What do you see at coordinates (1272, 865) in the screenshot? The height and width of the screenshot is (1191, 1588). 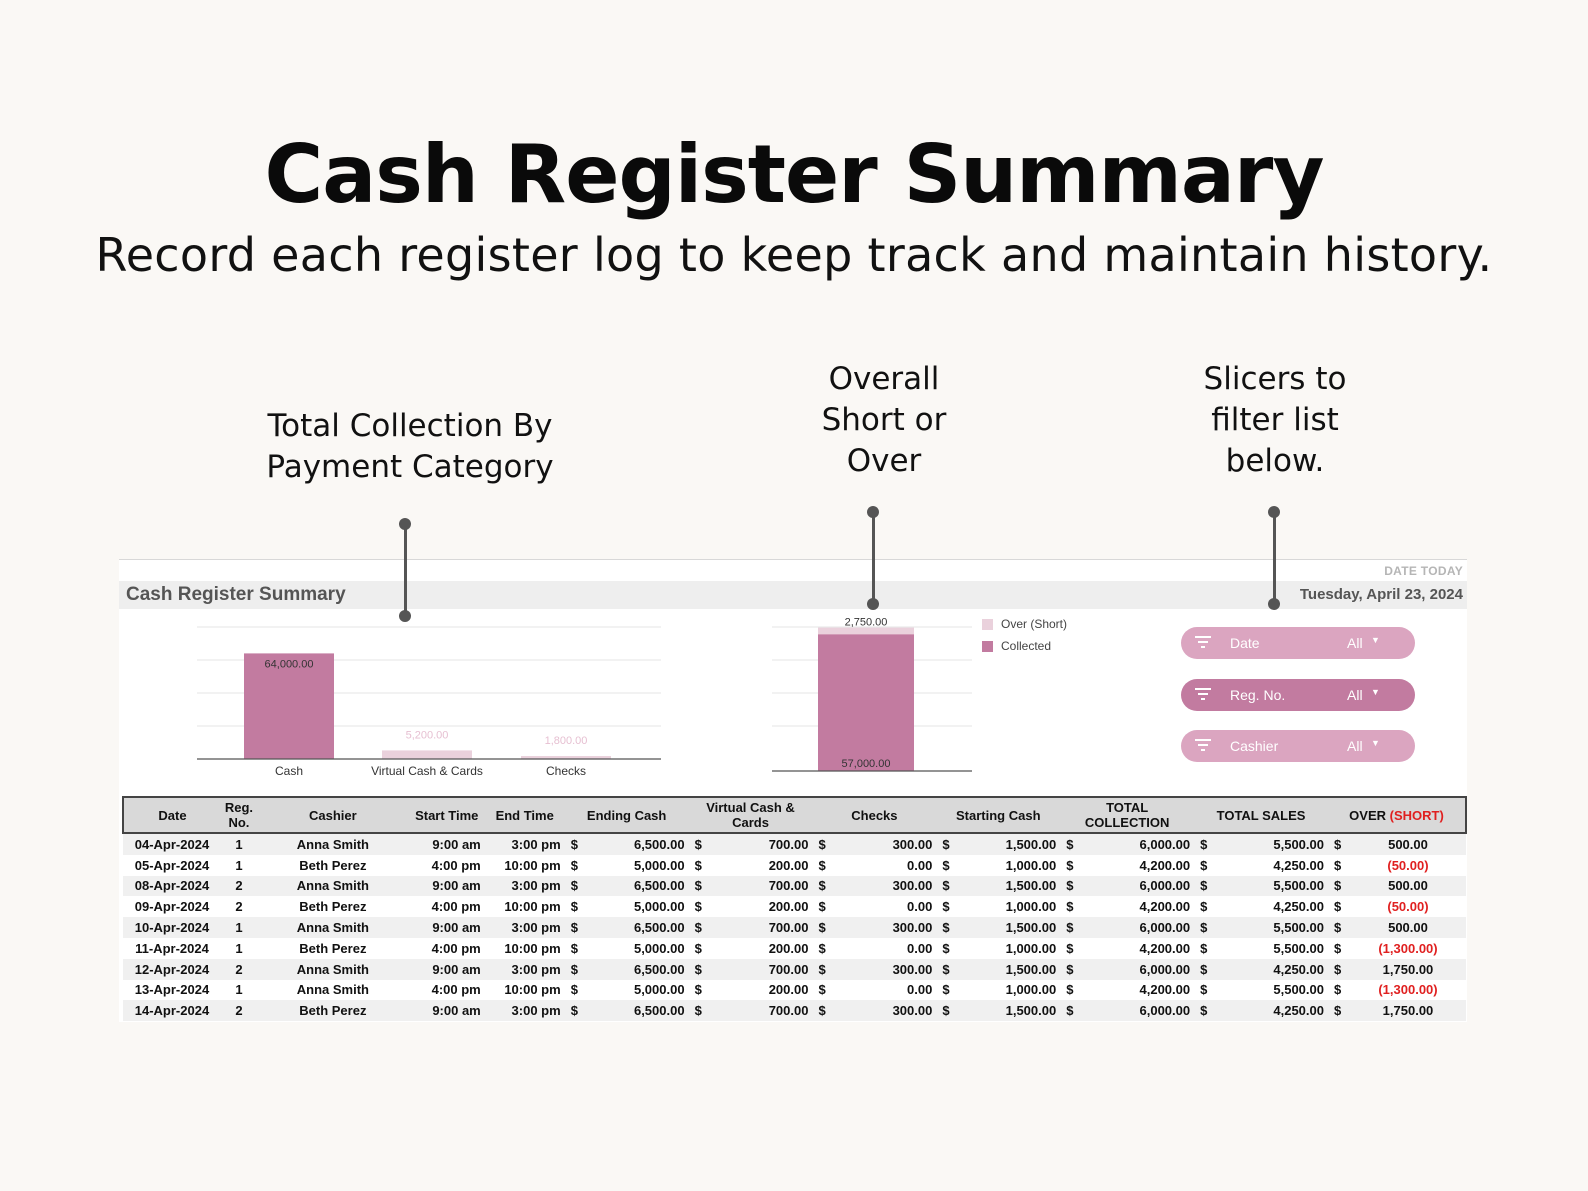 I see `cell-sales: 4,250.00` at bounding box center [1272, 865].